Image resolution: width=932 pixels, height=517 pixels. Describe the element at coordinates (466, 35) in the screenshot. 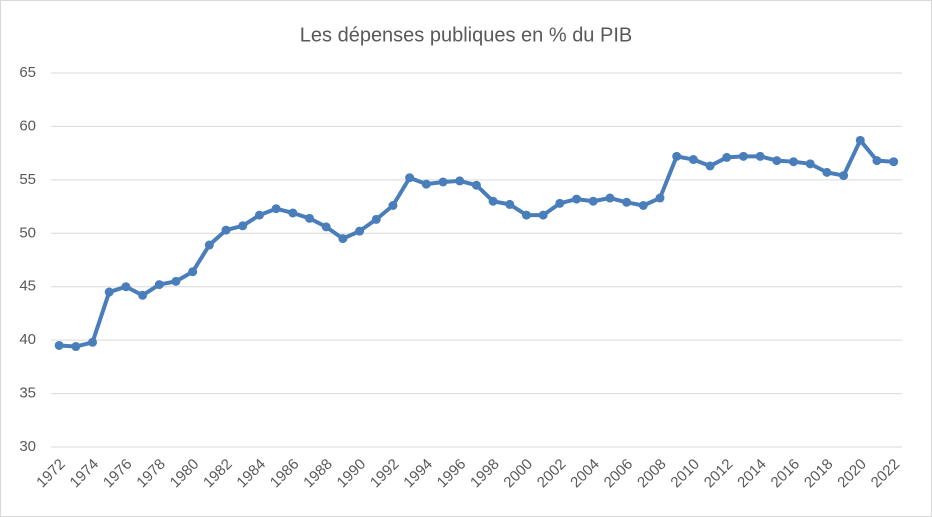

I see `chart-title: Les dépenses publiques en % du PIB` at that location.